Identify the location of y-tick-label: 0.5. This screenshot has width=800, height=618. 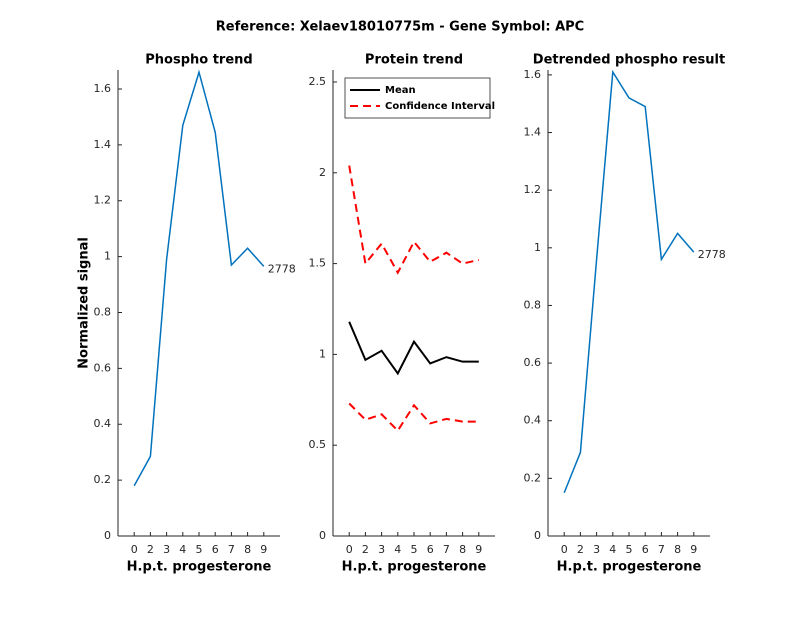
(318, 444).